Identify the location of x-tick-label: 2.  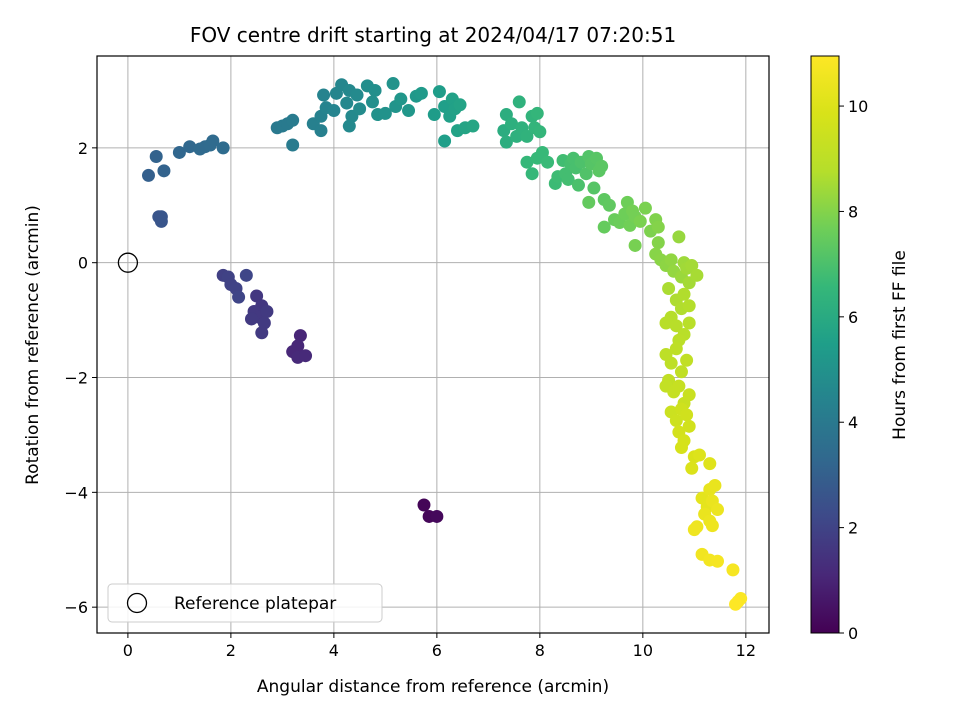
(231, 650).